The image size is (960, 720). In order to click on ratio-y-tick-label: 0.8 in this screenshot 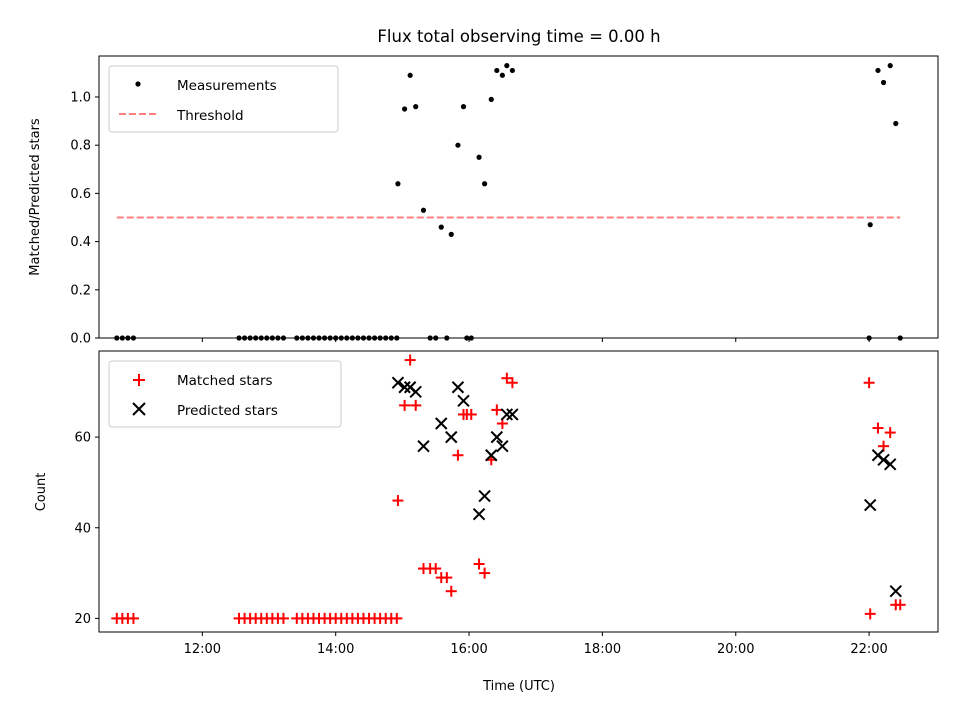, I will do `click(80, 146)`.